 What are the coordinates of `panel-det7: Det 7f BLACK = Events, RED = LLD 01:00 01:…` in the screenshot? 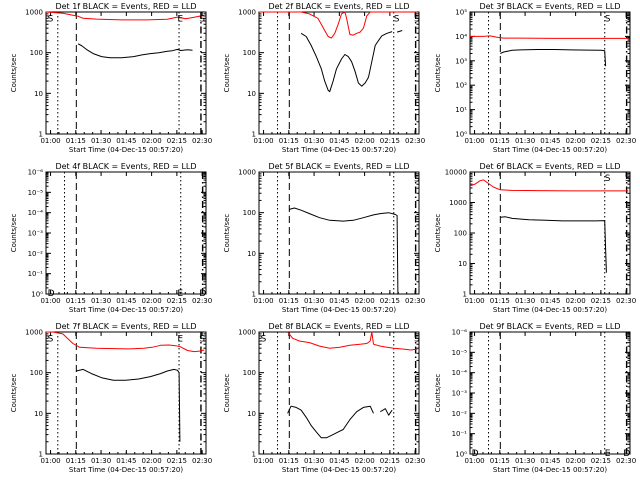 It's located at (111, 398).